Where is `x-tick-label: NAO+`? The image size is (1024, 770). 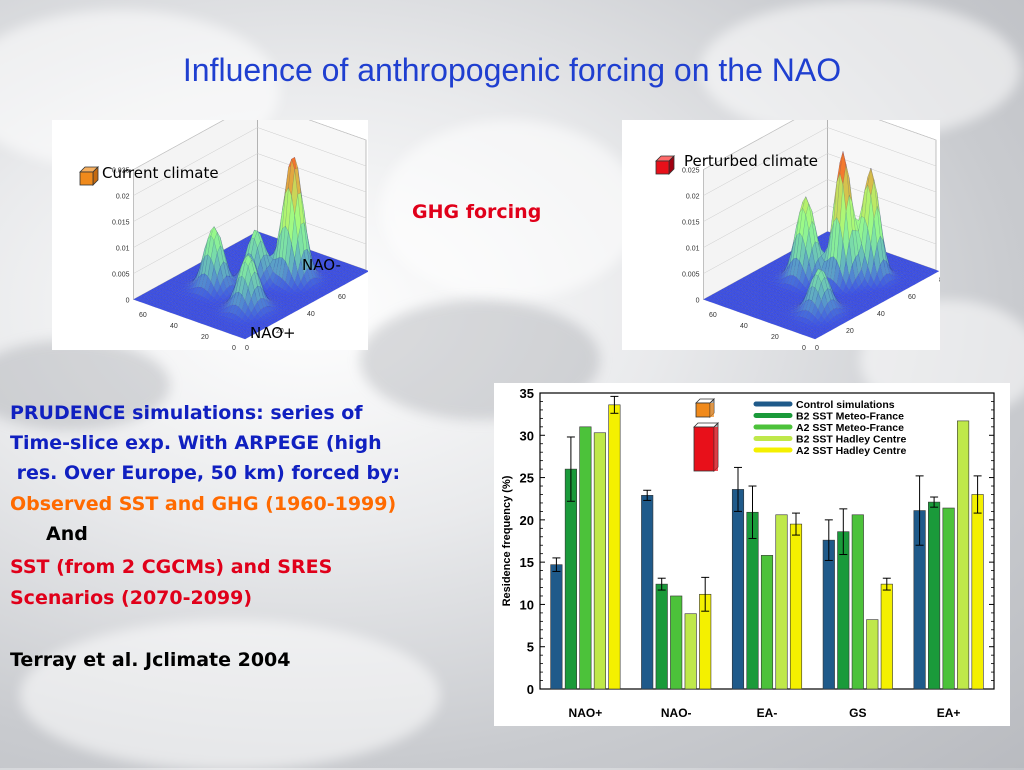
x-tick-label: NAO+ is located at coordinates (586, 713).